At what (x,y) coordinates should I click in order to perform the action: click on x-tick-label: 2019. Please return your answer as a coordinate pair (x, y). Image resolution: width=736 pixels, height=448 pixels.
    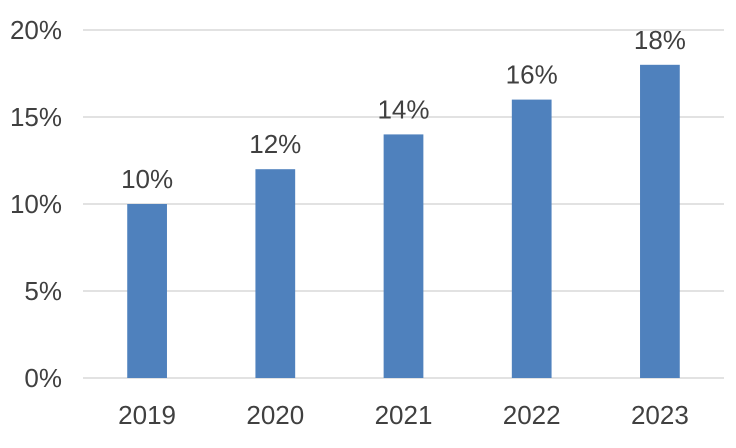
    Looking at the image, I should click on (147, 415).